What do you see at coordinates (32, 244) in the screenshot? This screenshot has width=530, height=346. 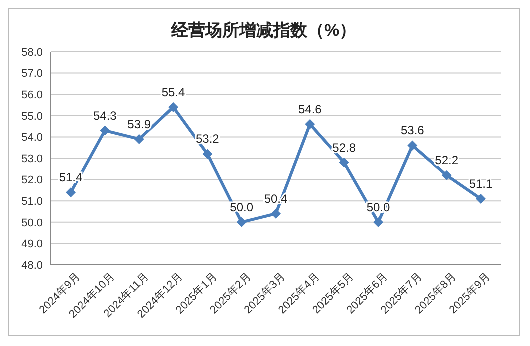 I see `y-tick-label: 49.0` at bounding box center [32, 244].